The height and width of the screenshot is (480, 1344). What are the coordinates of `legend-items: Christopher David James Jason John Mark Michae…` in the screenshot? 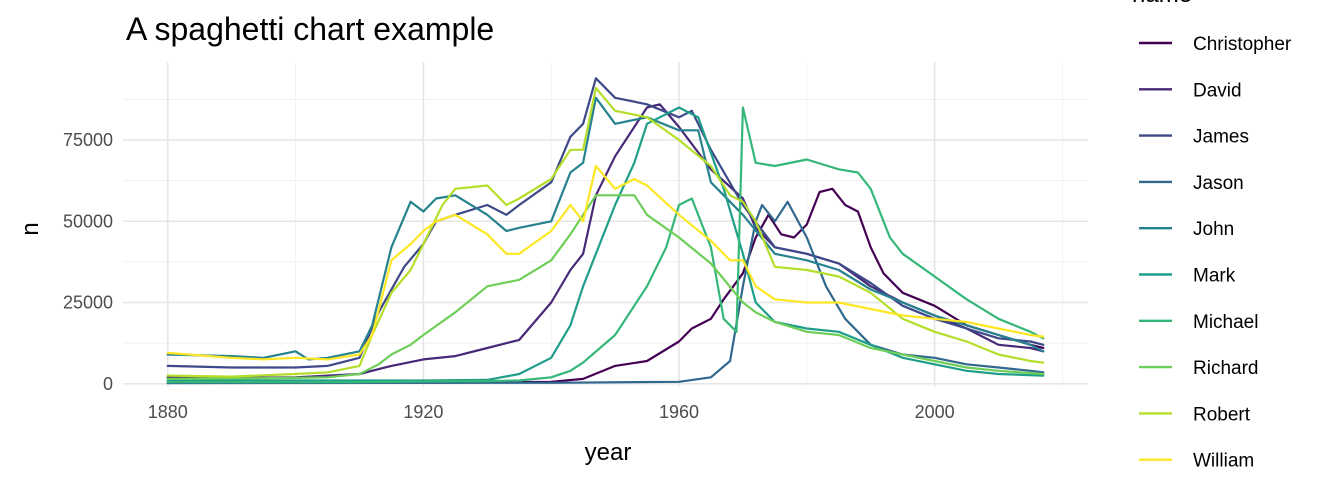 It's located at (1215, 253).